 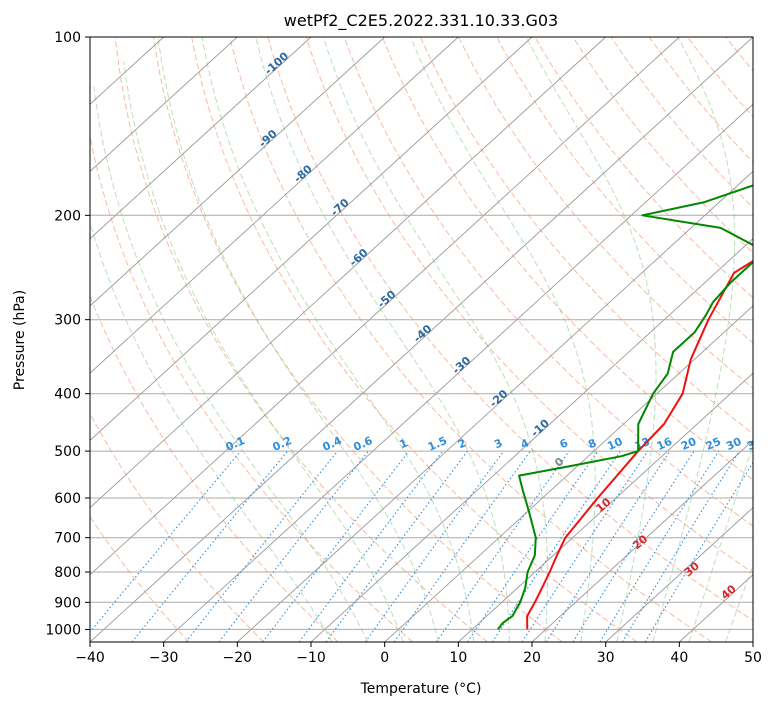 What do you see at coordinates (525, 443) in the screenshot?
I see `mixing-ratio-label: 4` at bounding box center [525, 443].